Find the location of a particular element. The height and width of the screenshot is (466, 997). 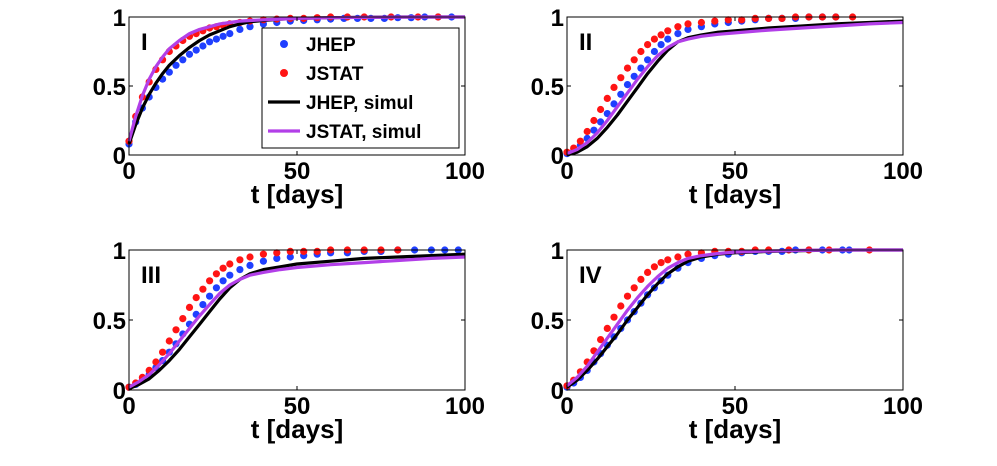

legend-label: JSTAT is located at coordinates (335, 74).